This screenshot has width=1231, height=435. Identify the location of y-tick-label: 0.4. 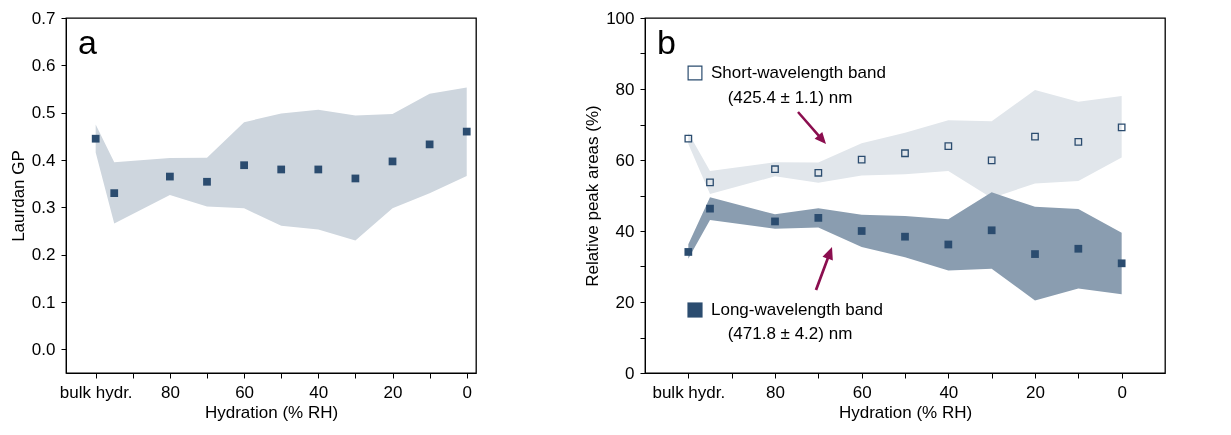
(43, 160).